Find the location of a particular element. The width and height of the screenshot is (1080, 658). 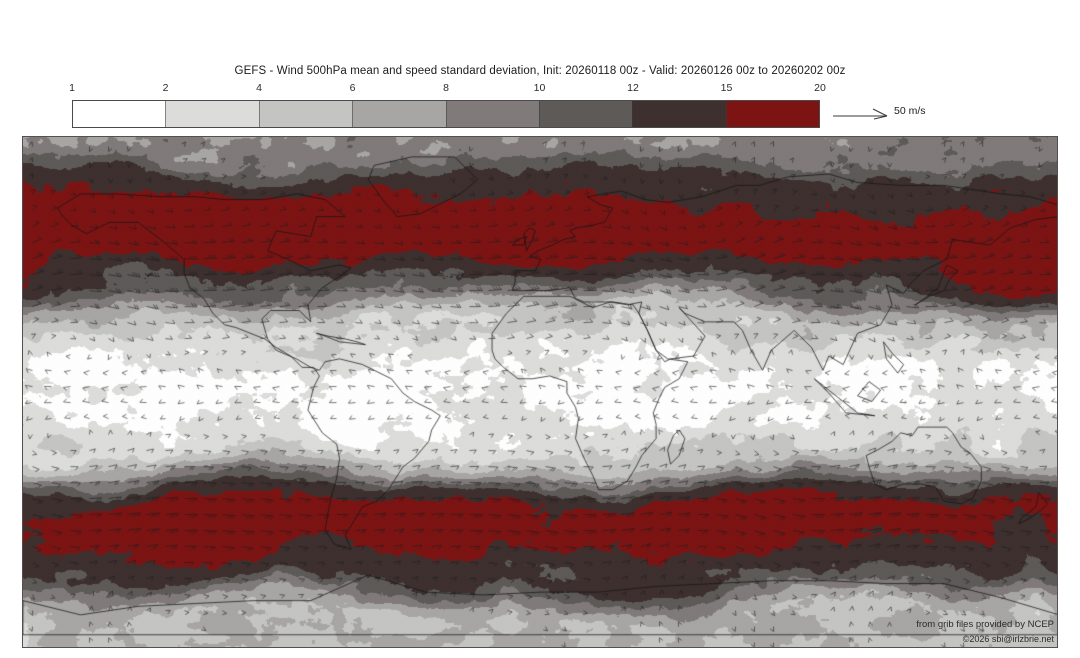

wind-barb-icon is located at coordinates (860, 114).